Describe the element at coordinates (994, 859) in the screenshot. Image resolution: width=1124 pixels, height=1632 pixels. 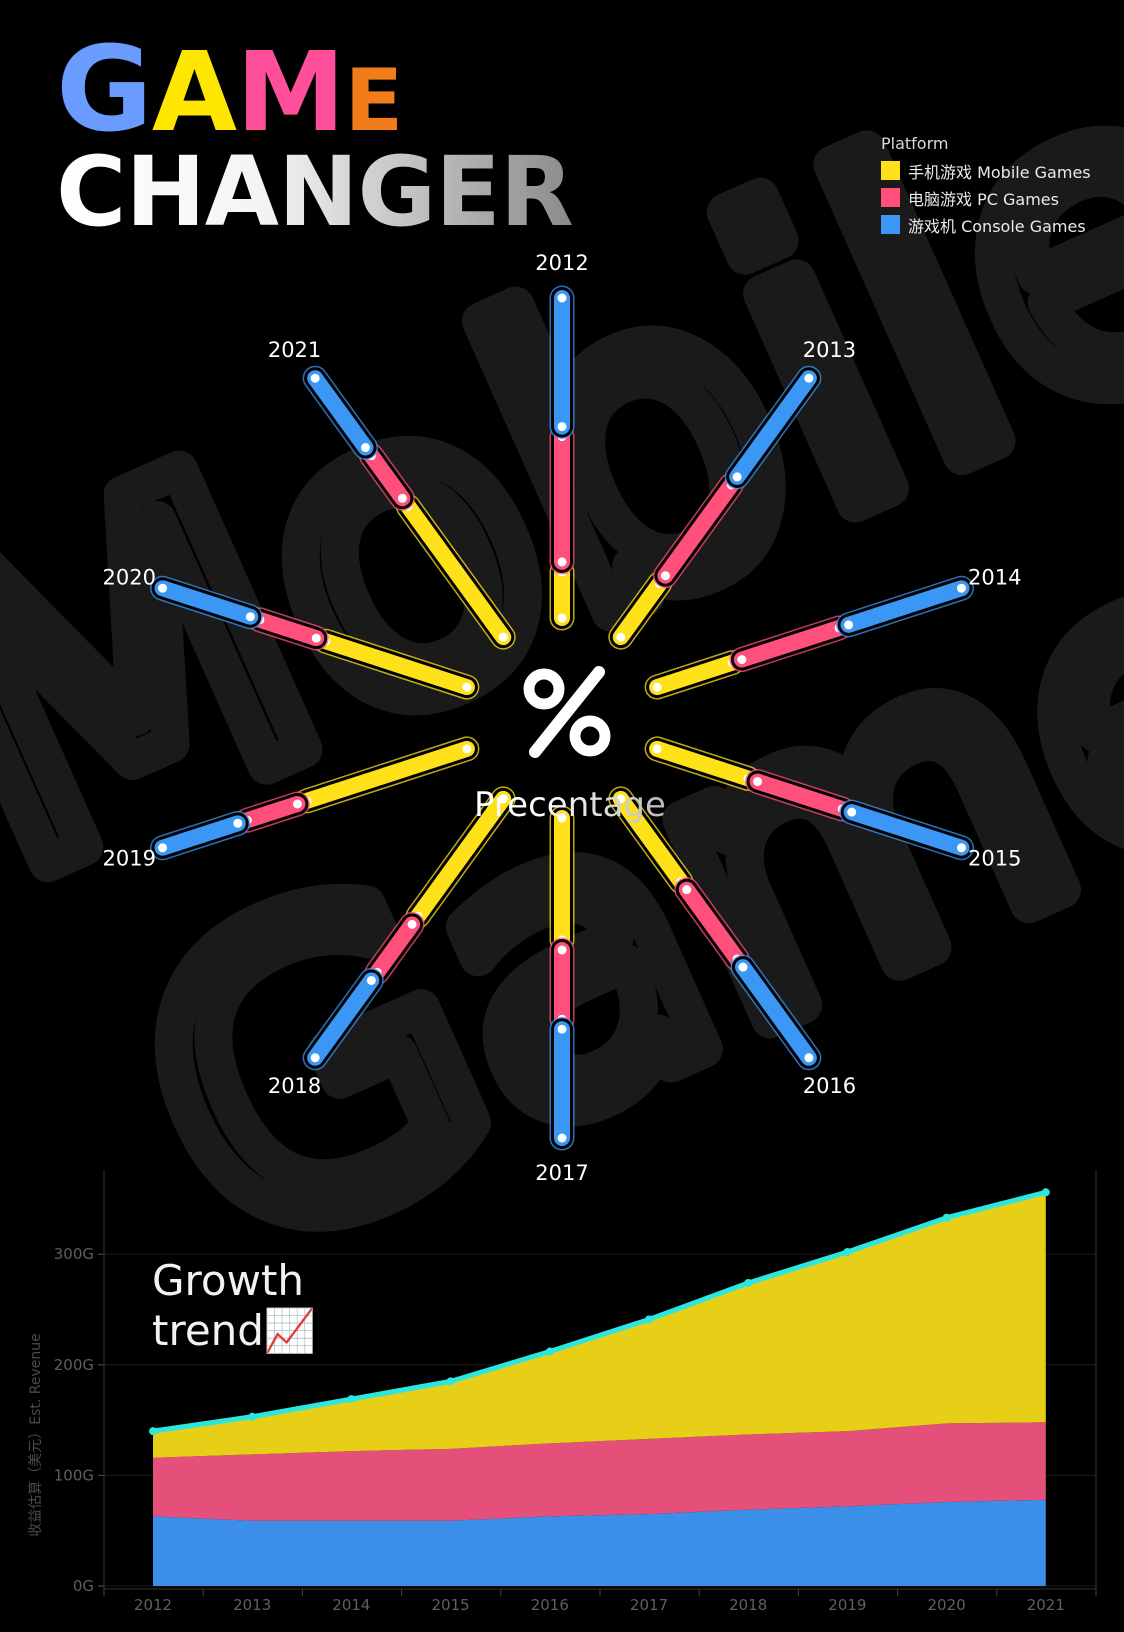
I see `radial-year-label-2015: 2015` at that location.